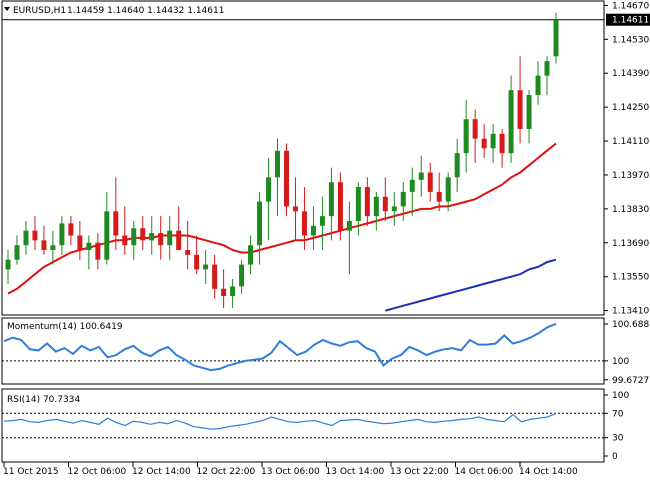 The image size is (650, 484). I want to click on time-axis-label: 12 Oct 14:00, so click(161, 472).